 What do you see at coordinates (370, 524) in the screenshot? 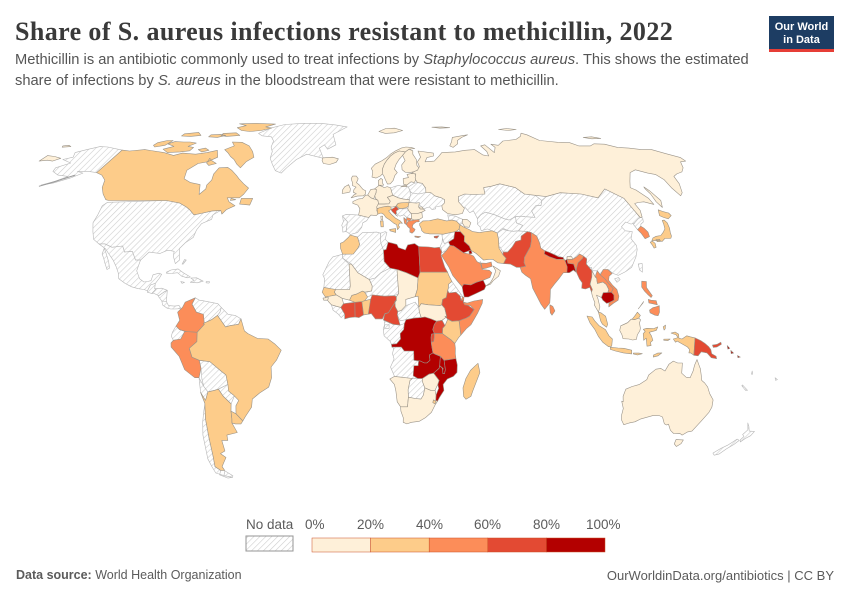
I see `svg-text: 20%` at bounding box center [370, 524].